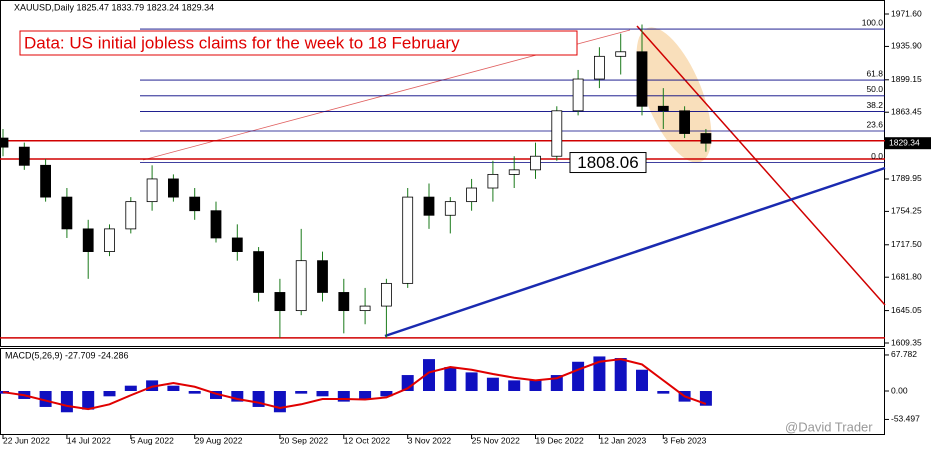 This screenshot has width=932, height=460. I want to click on x-tick-label: 12 Oct 2022, so click(367, 440).